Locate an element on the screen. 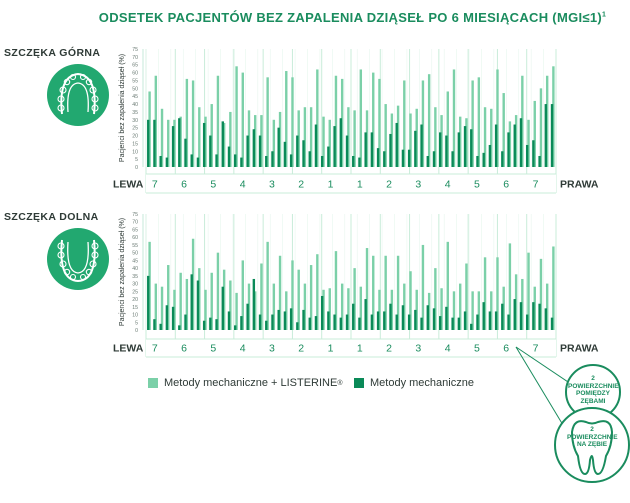 The height and width of the screenshot is (503, 630). y-tick-label: 5 is located at coordinates (136, 323).